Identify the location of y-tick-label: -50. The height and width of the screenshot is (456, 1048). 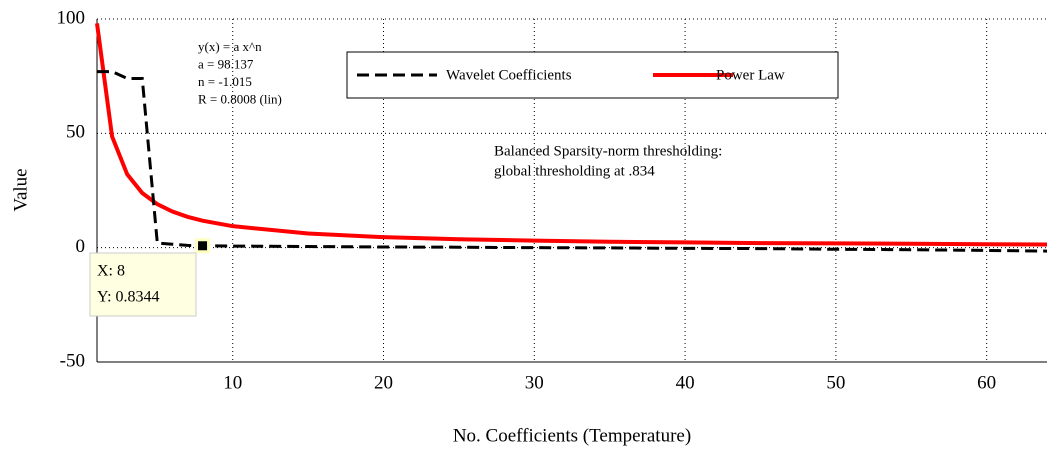
(72, 360).